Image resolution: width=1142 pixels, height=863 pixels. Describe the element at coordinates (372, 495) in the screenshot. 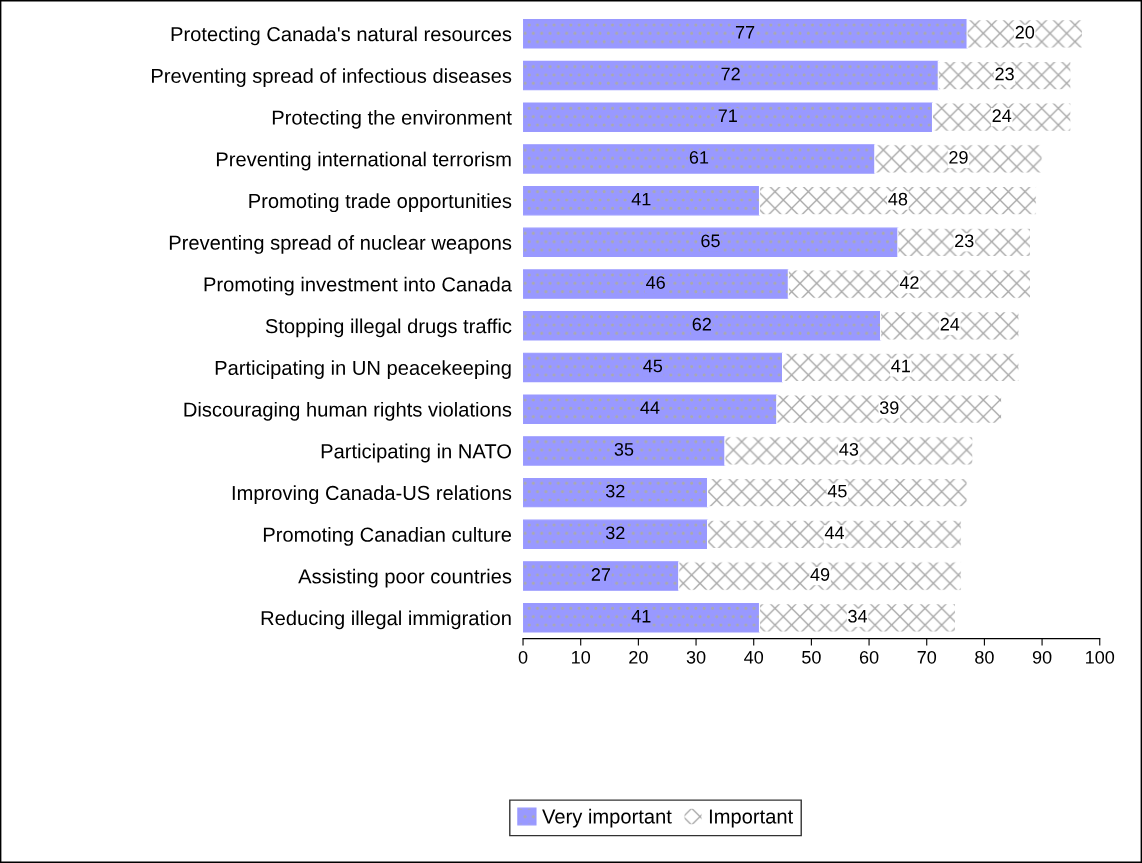

I see `y-tick-label: Improving Canada-US relations` at that location.